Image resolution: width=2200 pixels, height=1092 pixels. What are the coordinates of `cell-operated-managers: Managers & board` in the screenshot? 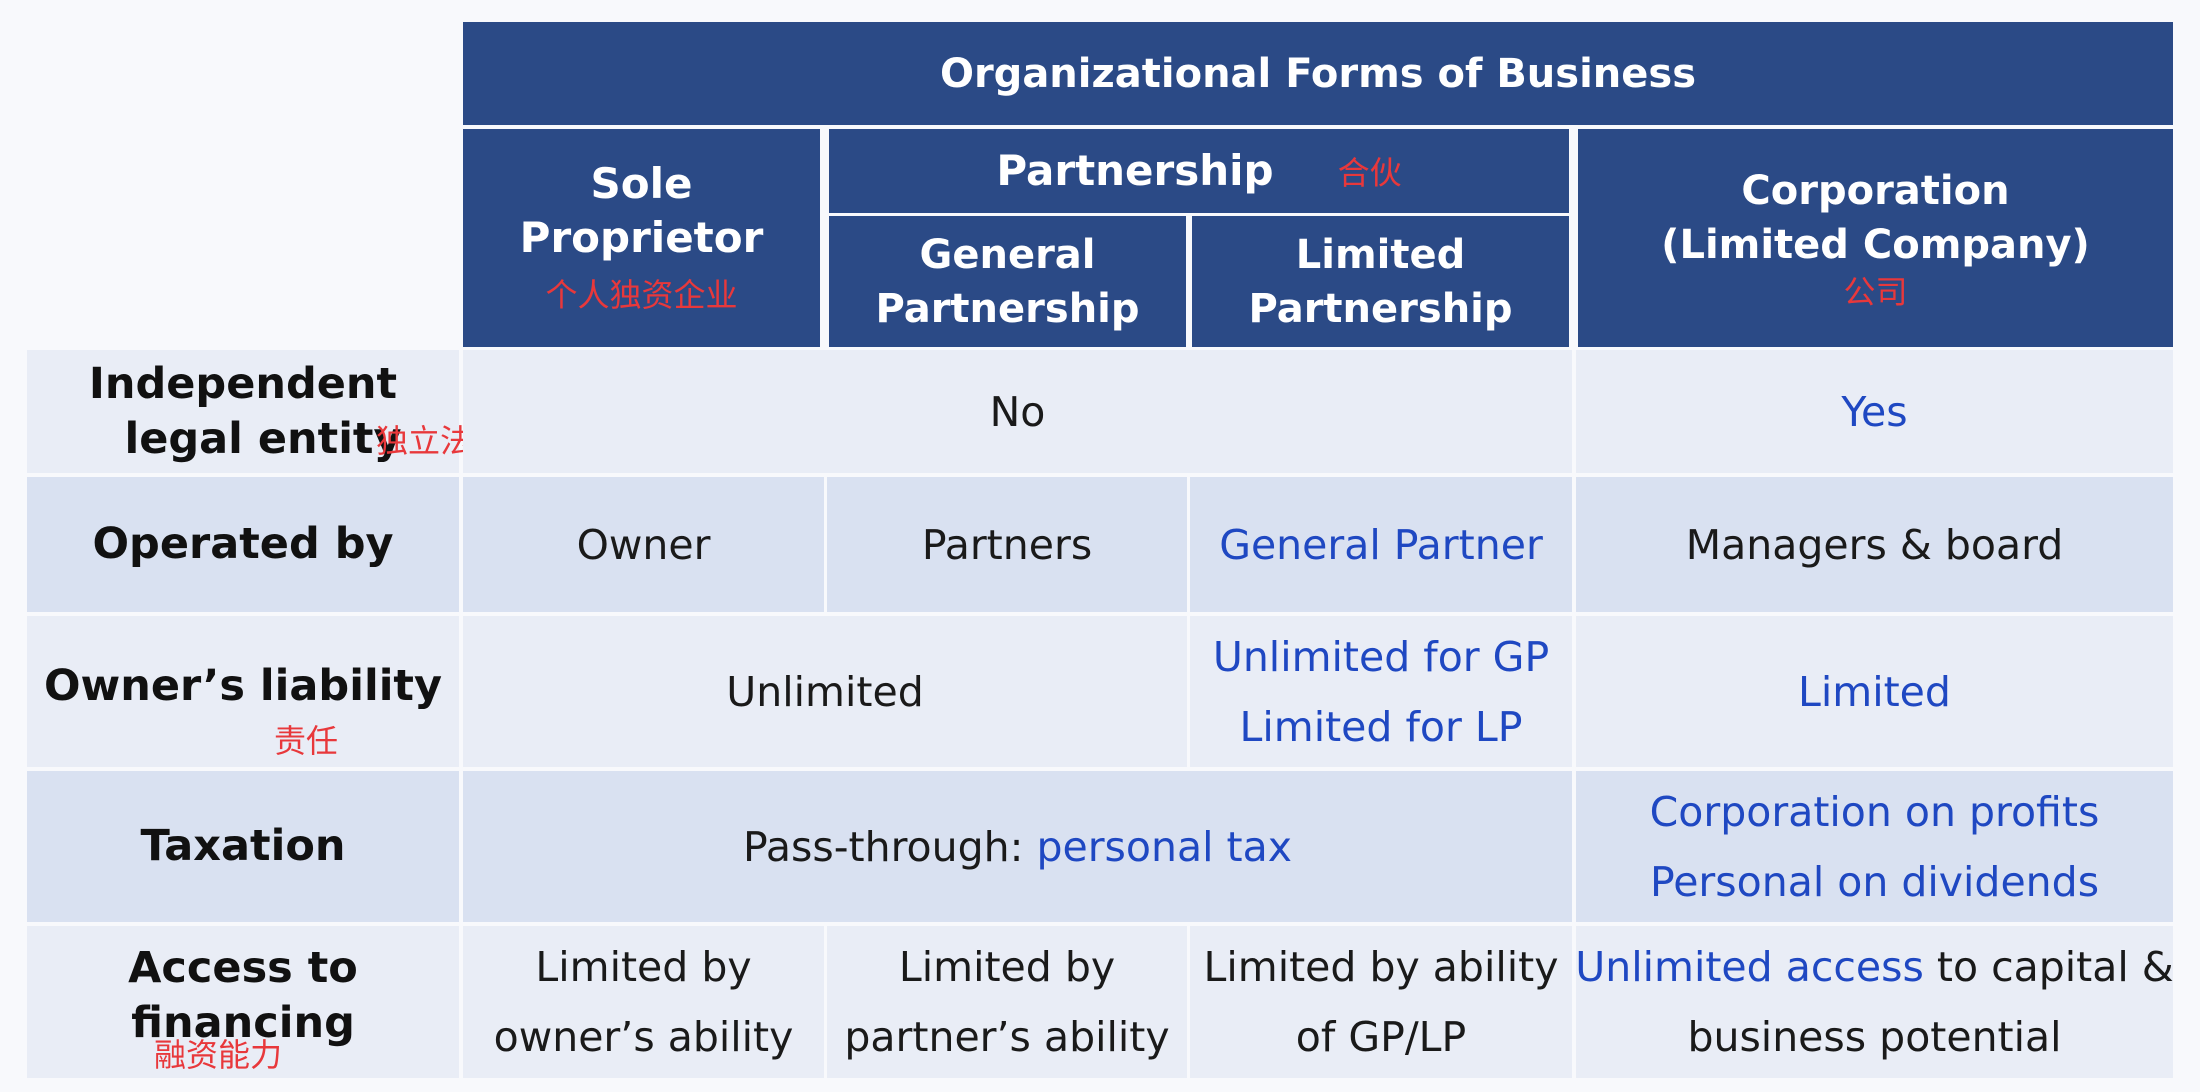 It's located at (1874, 544).